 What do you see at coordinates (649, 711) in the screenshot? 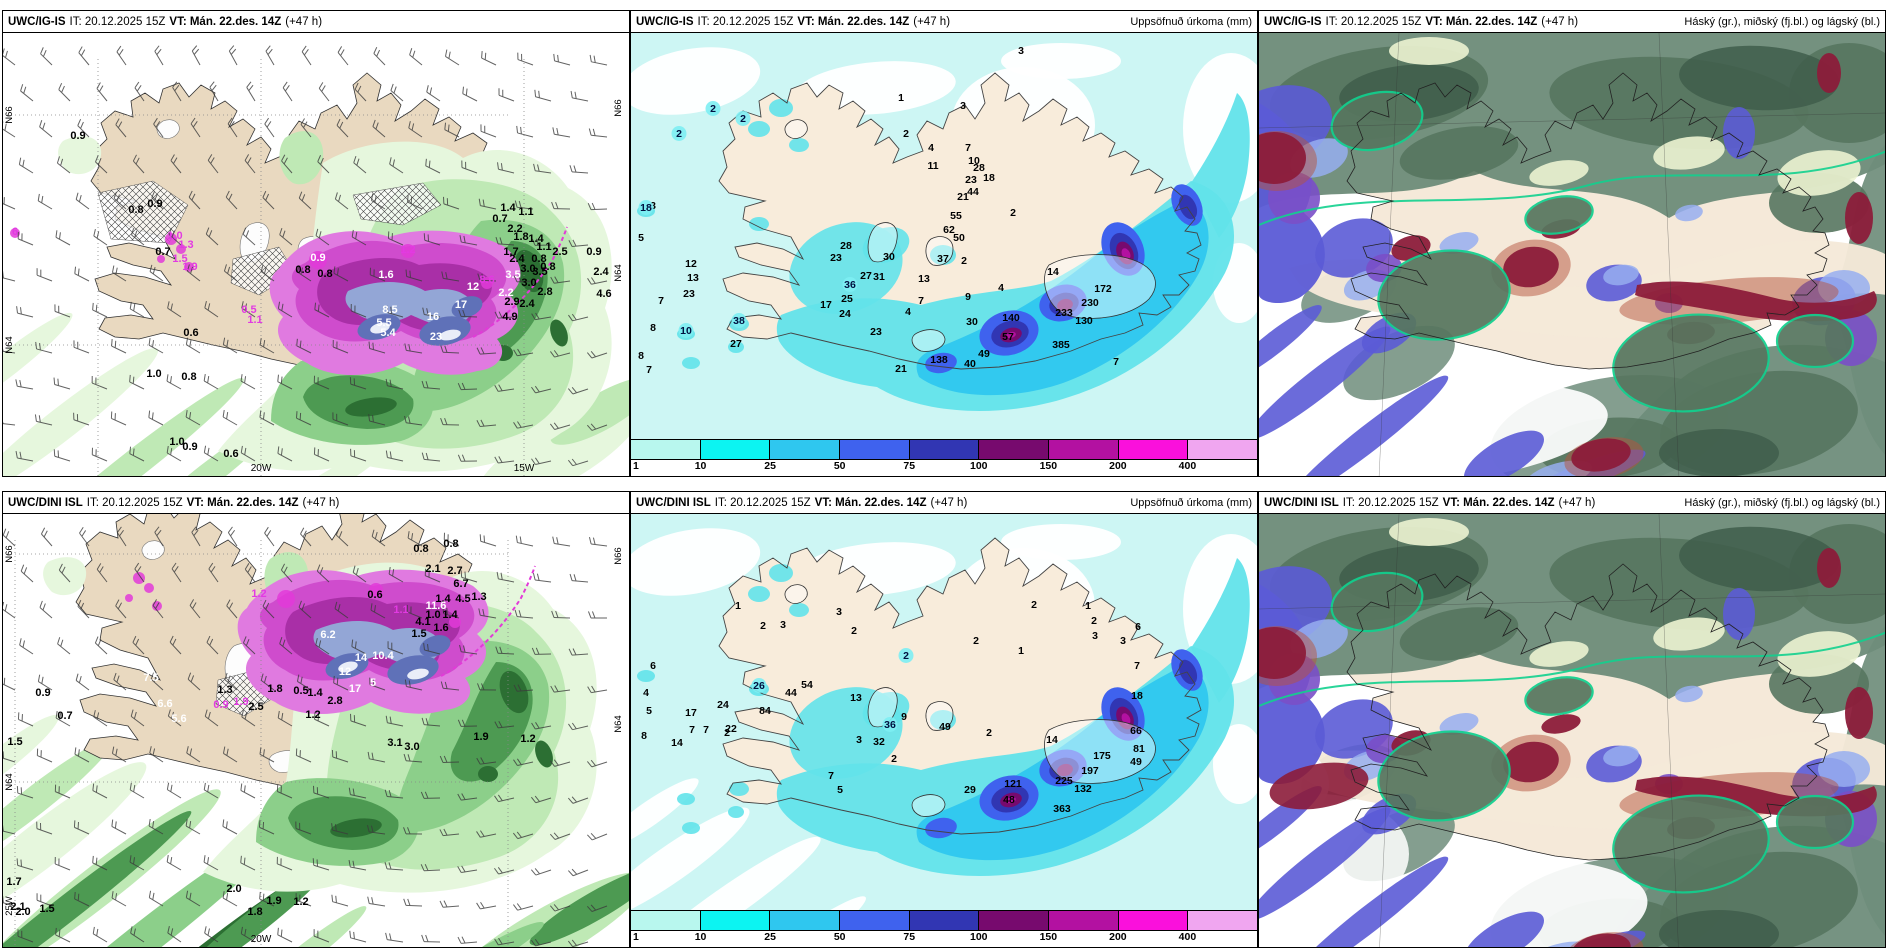
I see `svg-text: 5` at bounding box center [649, 711].